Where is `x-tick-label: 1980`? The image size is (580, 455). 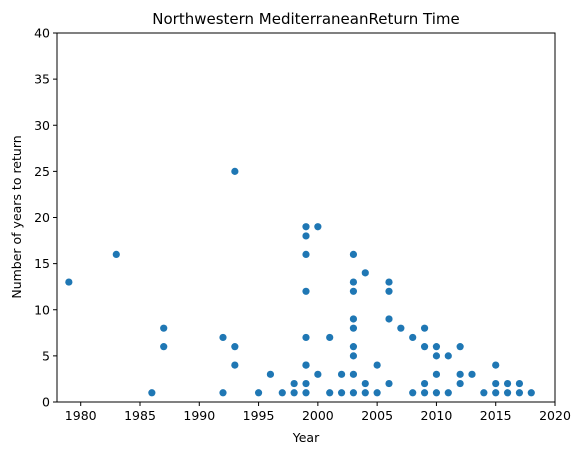
x-tick-label: 1980 is located at coordinates (81, 415).